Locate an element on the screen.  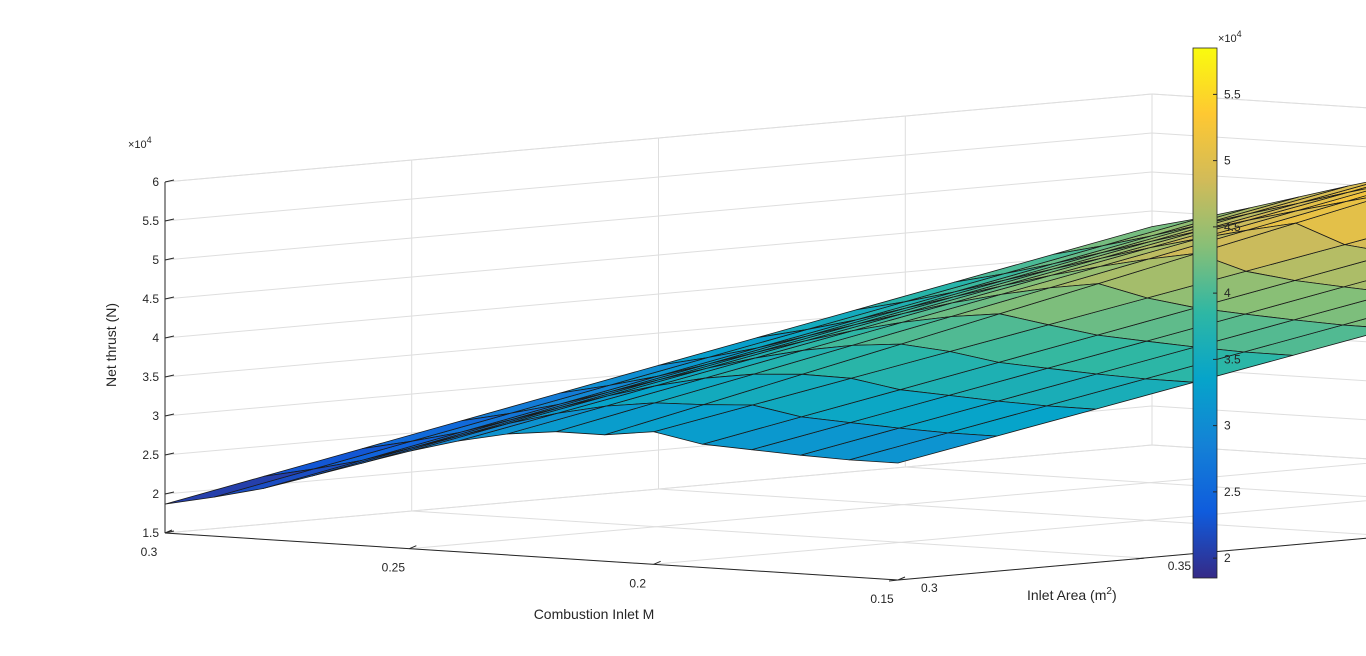
z-tick-label: 2.5 is located at coordinates (150, 455).